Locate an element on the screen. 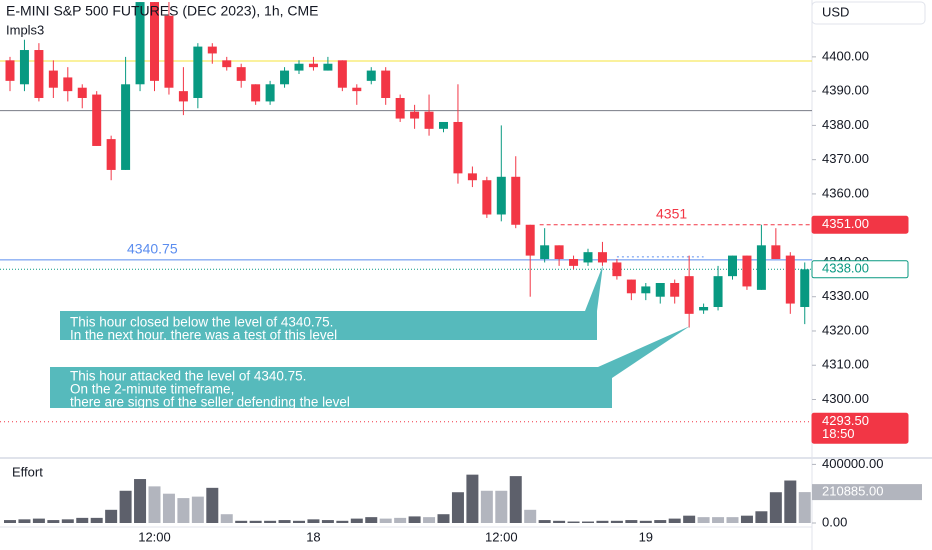 This screenshot has height=550, width=932. volume-title: Effort is located at coordinates (27, 471).